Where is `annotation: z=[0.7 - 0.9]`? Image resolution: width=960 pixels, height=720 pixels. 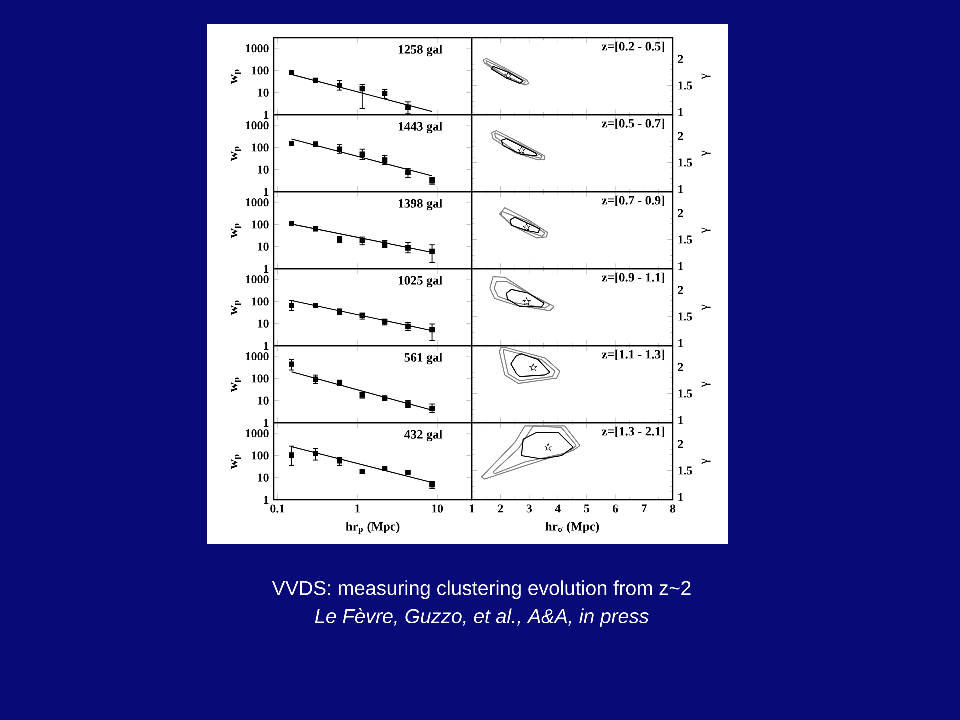
annotation: z=[0.7 - 0.9] is located at coordinates (633, 201).